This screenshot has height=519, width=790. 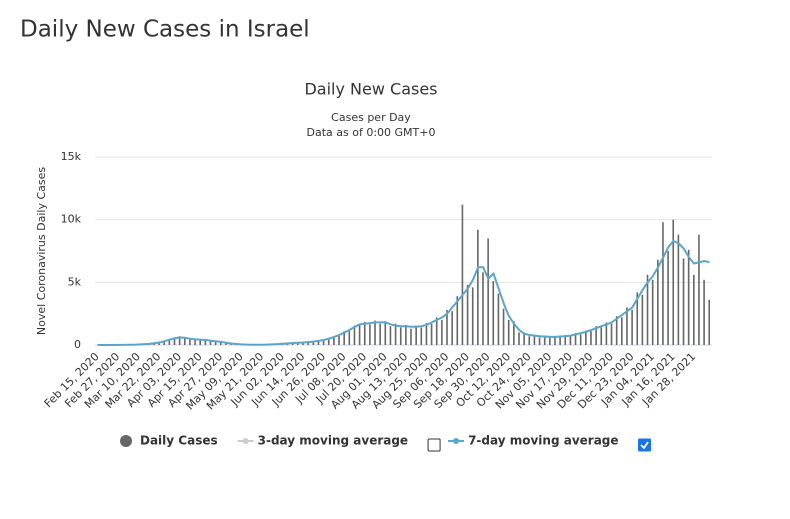 What do you see at coordinates (543, 441) in the screenshot?
I see `legend-label: 7-day moving average` at bounding box center [543, 441].